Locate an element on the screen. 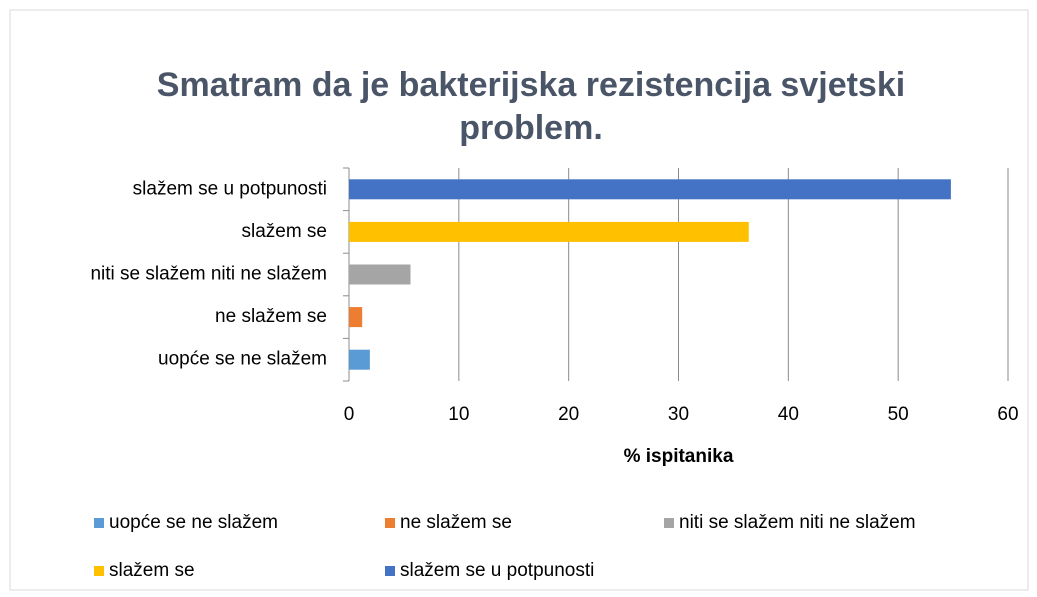 Image resolution: width=1037 pixels, height=597 pixels. x-tick-label: 40 is located at coordinates (788, 414).